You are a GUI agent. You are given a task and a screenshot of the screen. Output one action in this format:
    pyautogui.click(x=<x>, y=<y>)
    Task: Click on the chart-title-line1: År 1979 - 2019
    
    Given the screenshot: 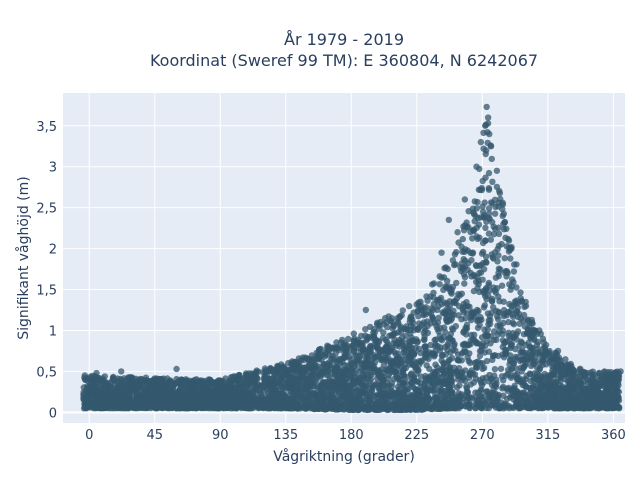 What is the action you would take?
    pyautogui.click(x=344, y=39)
    